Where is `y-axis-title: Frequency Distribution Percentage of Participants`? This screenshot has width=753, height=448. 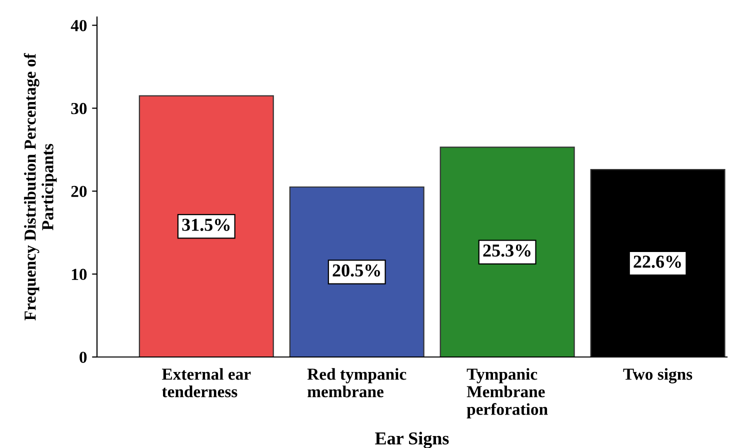 y-axis-title: Frequency Distribution Percentage of Participants is located at coordinates (40, 186).